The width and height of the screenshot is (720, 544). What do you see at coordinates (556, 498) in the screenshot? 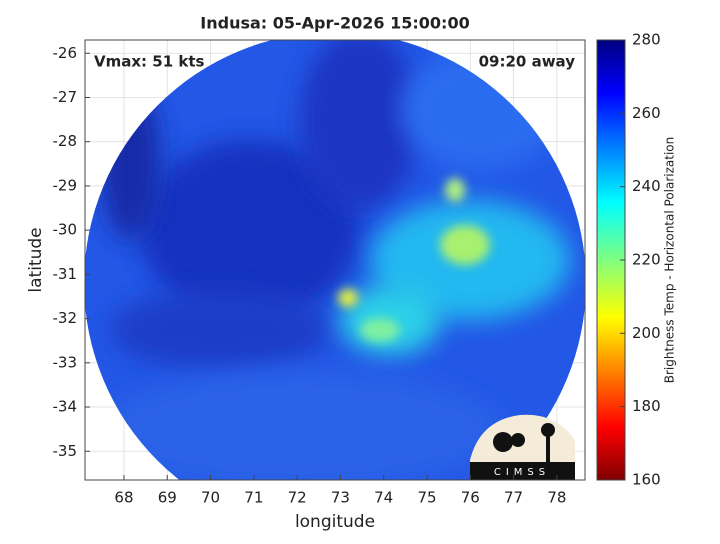
I see `x-tick-label: 78` at bounding box center [556, 498].